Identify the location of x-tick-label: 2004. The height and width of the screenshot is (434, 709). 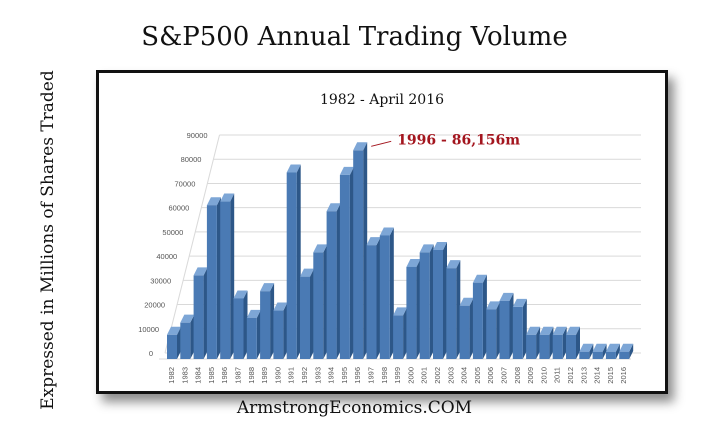
(464, 375).